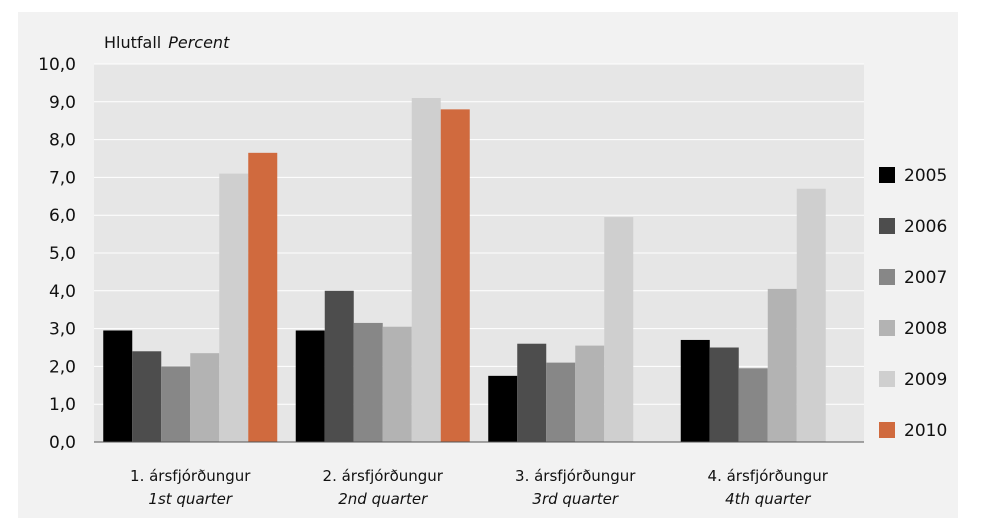 This screenshot has width=999, height=530. Describe the element at coordinates (887, 379) in the screenshot. I see `legend-swatch-2009` at that location.